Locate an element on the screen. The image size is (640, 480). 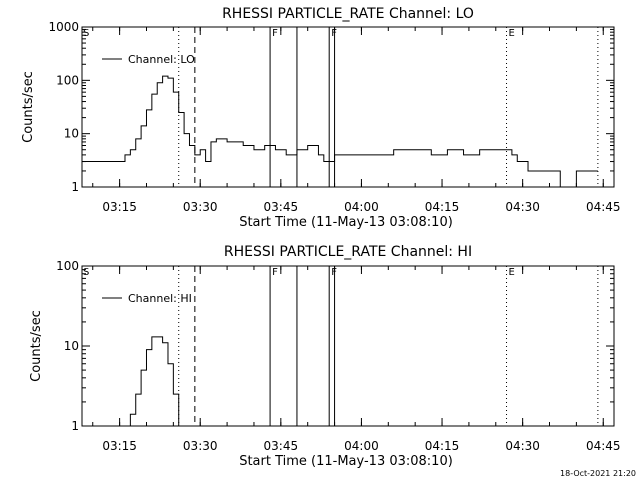
series-line is located at coordinates (154, 381).